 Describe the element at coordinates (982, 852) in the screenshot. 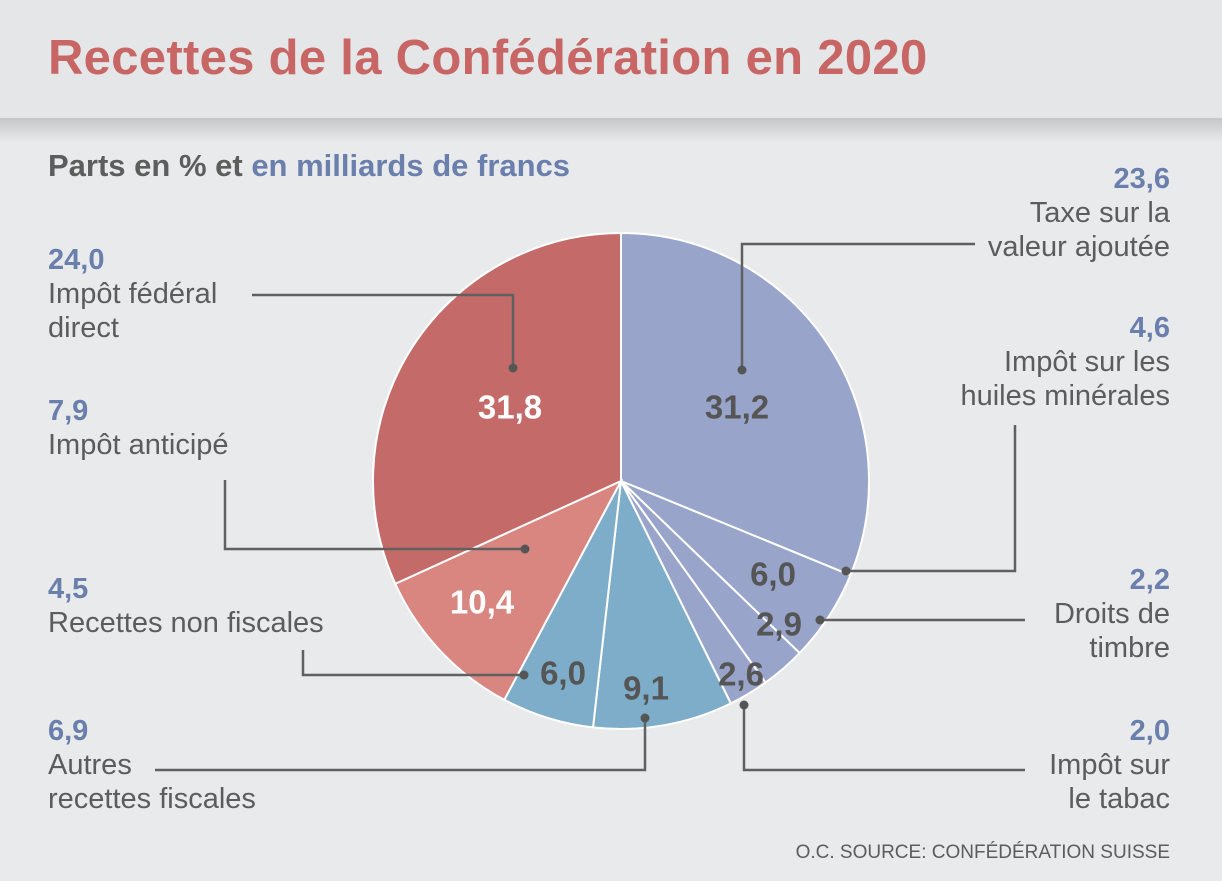

I see `source-note: O.C. SOURCE: CONFÉDÉRATION SUISSE` at that location.